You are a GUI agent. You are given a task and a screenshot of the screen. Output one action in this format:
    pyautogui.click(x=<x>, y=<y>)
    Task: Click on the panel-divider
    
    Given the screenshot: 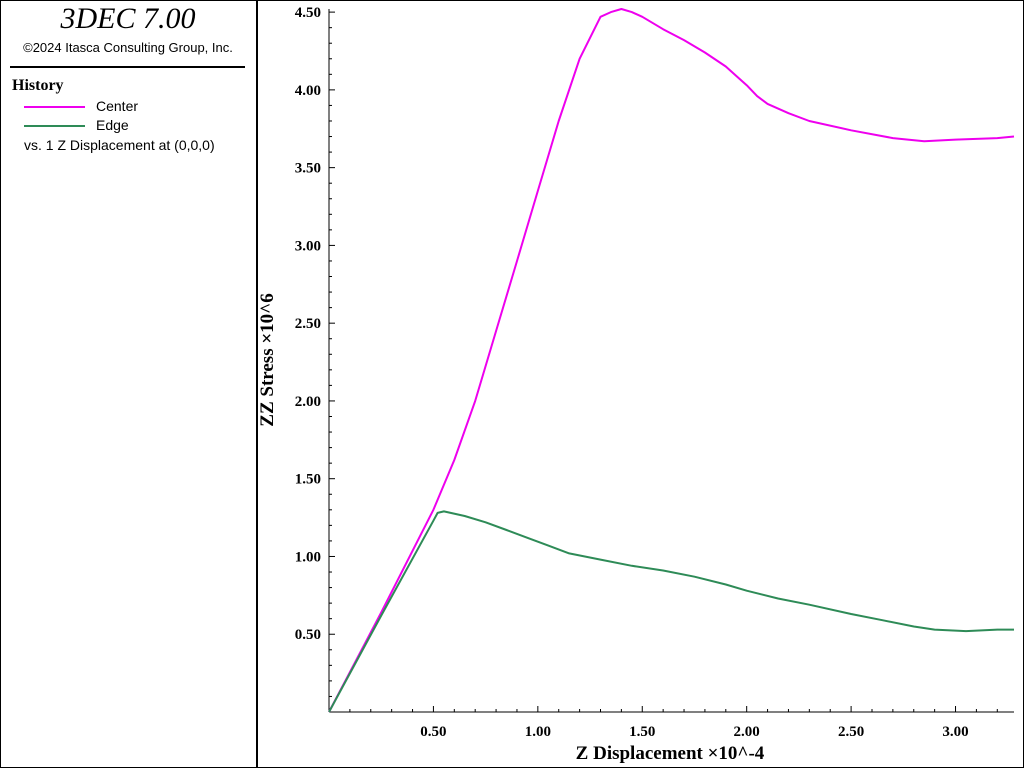 What is the action you would take?
    pyautogui.click(x=257, y=384)
    